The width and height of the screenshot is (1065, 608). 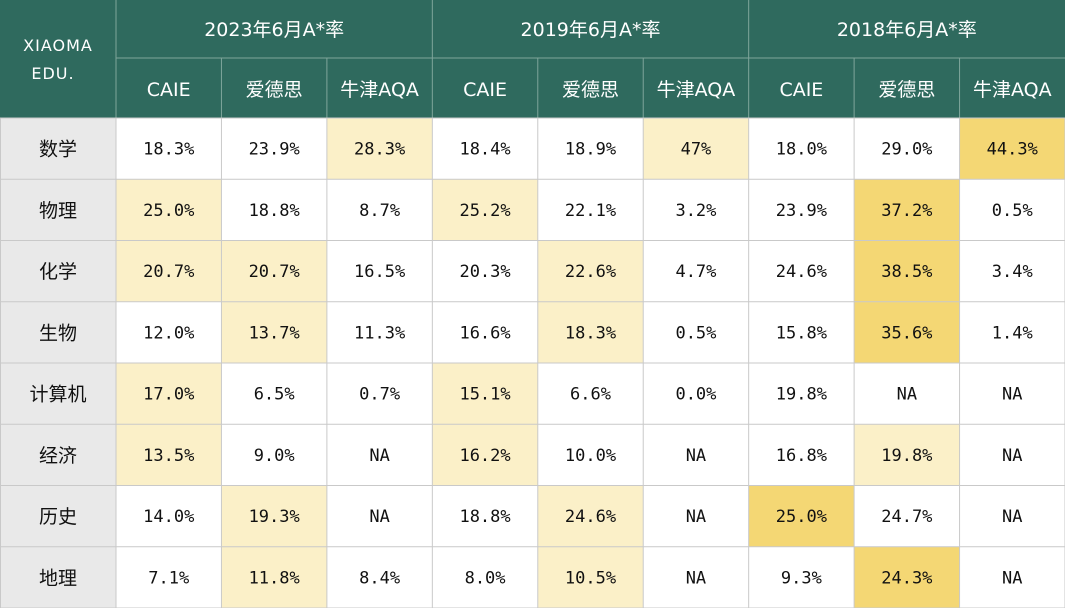 I want to click on cell-value: 15.1%, so click(x=484, y=395).